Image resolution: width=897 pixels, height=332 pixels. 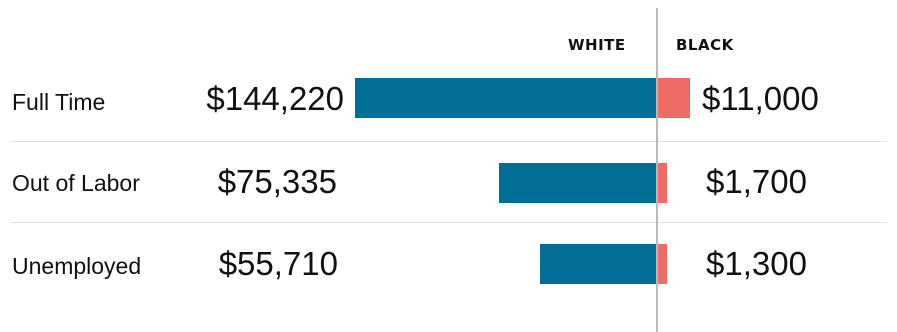 I want to click on white-bar-unemployed, so click(x=598, y=264).